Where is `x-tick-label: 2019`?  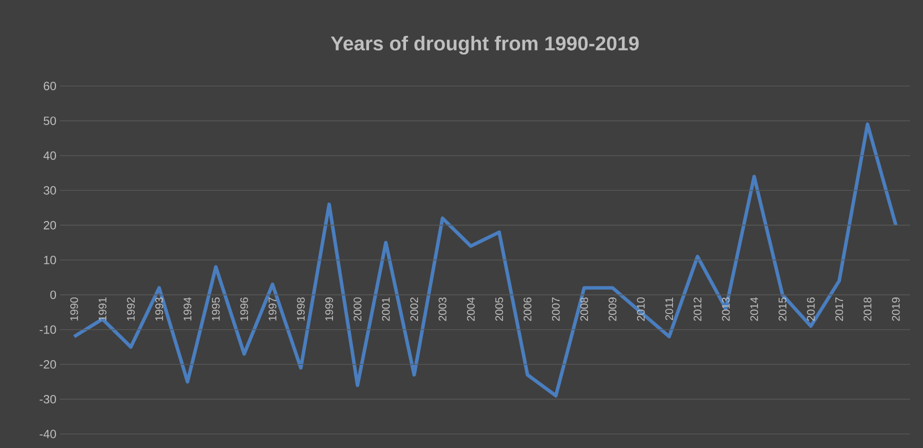
x-tick-label: 2019 is located at coordinates (896, 309).